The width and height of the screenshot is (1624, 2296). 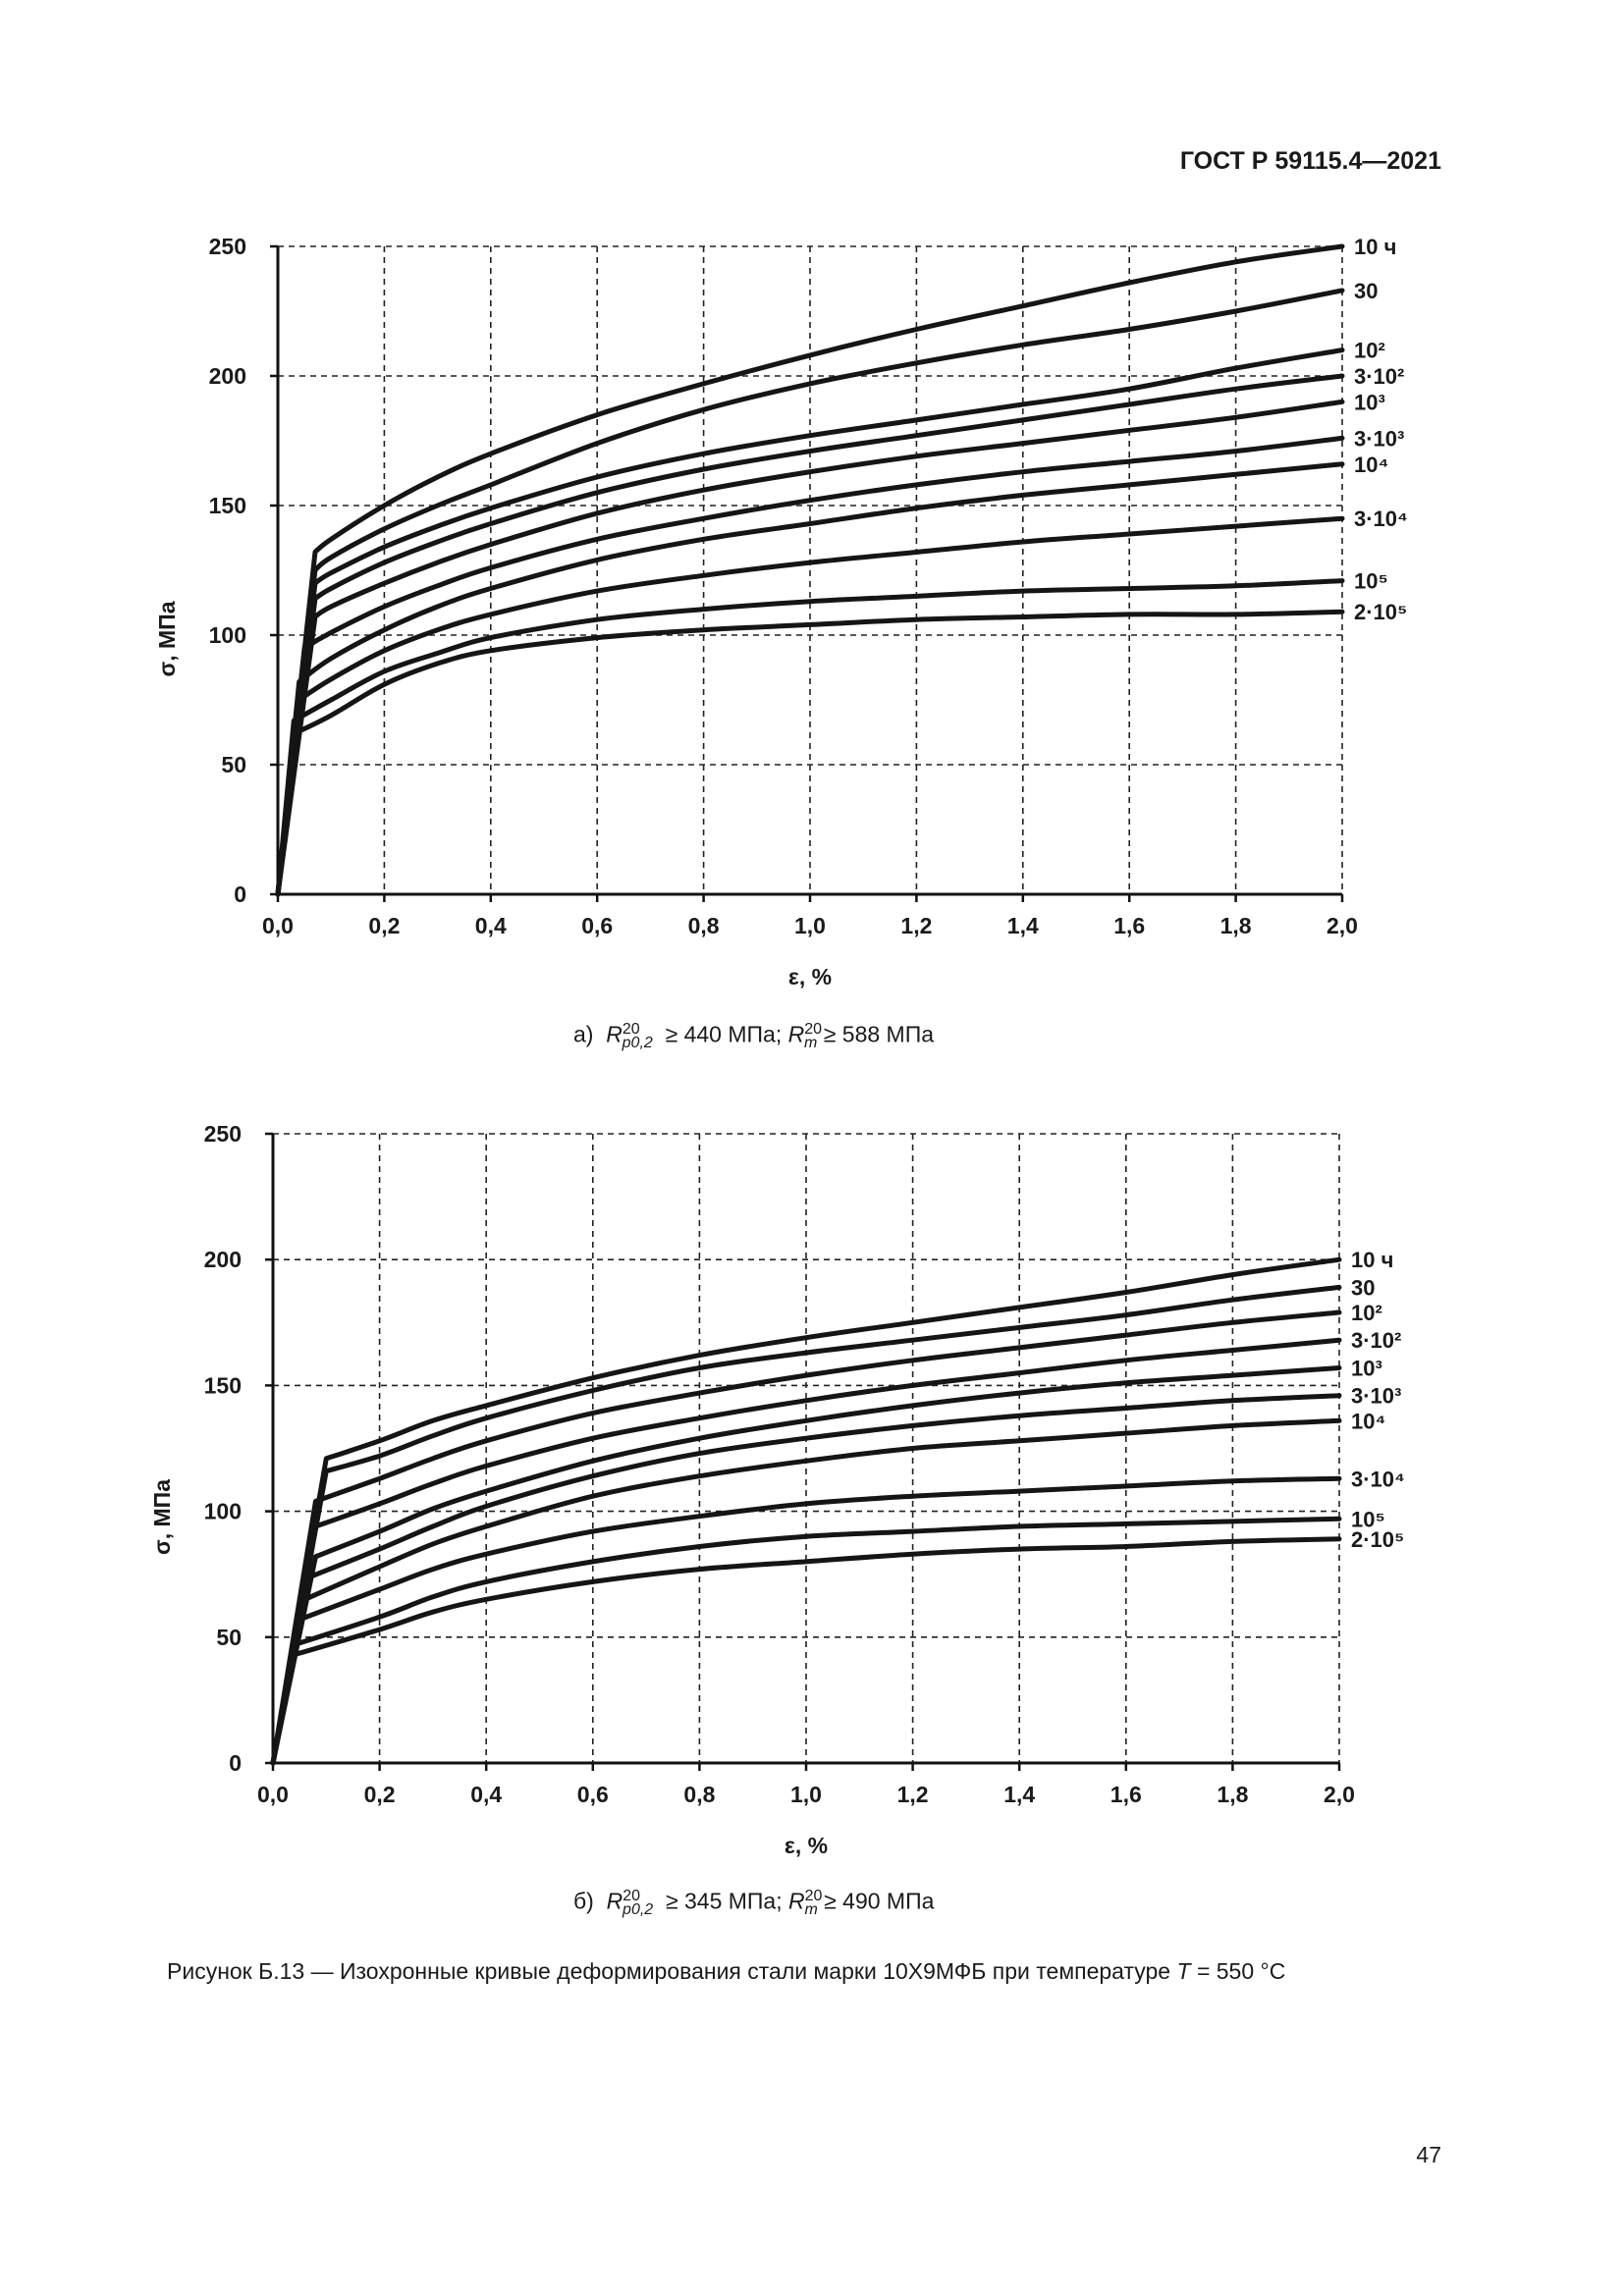 I want to click on chart-b-caption: б) R20p0,2 ≥ 345 МПа; R20m ≥ 490 МПа, so click(x=754, y=1903).